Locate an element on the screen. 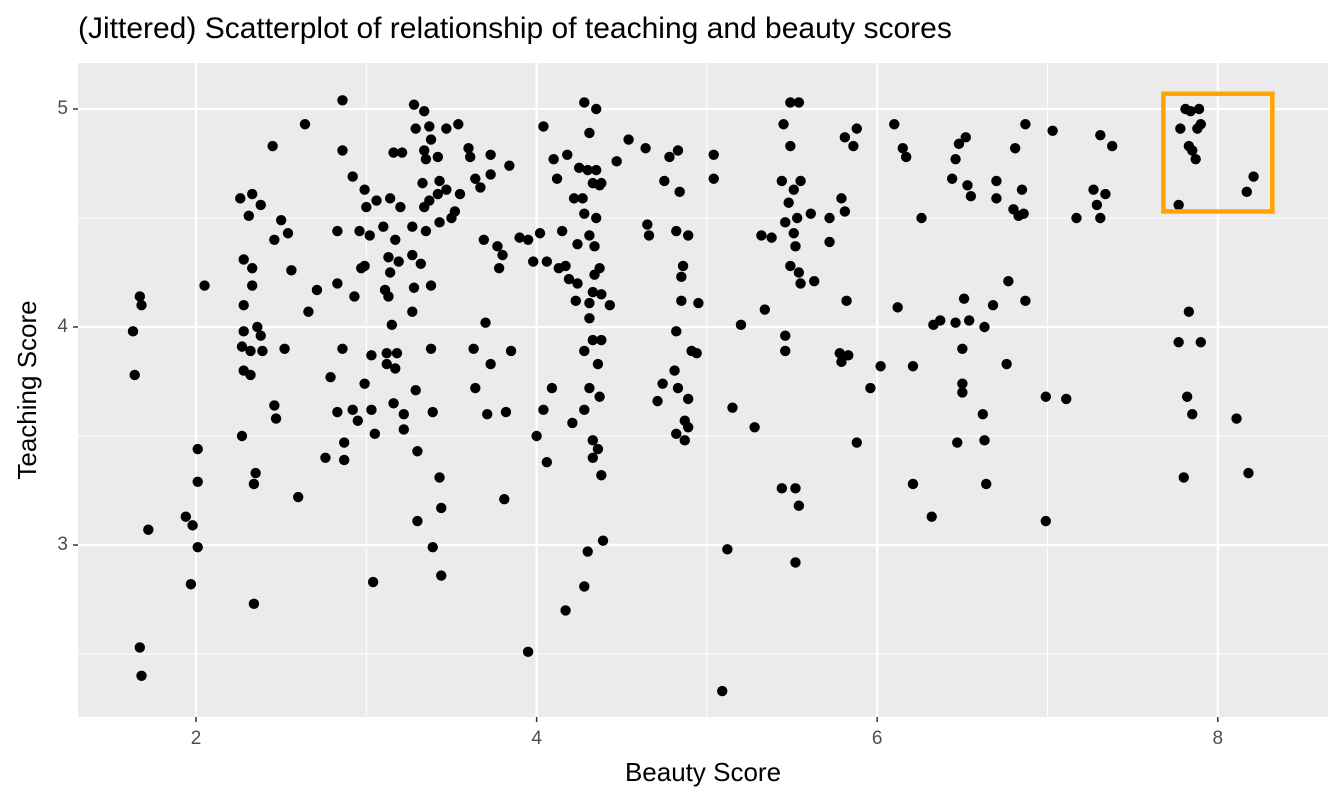  y-tick-label: 5 is located at coordinates (62, 108).